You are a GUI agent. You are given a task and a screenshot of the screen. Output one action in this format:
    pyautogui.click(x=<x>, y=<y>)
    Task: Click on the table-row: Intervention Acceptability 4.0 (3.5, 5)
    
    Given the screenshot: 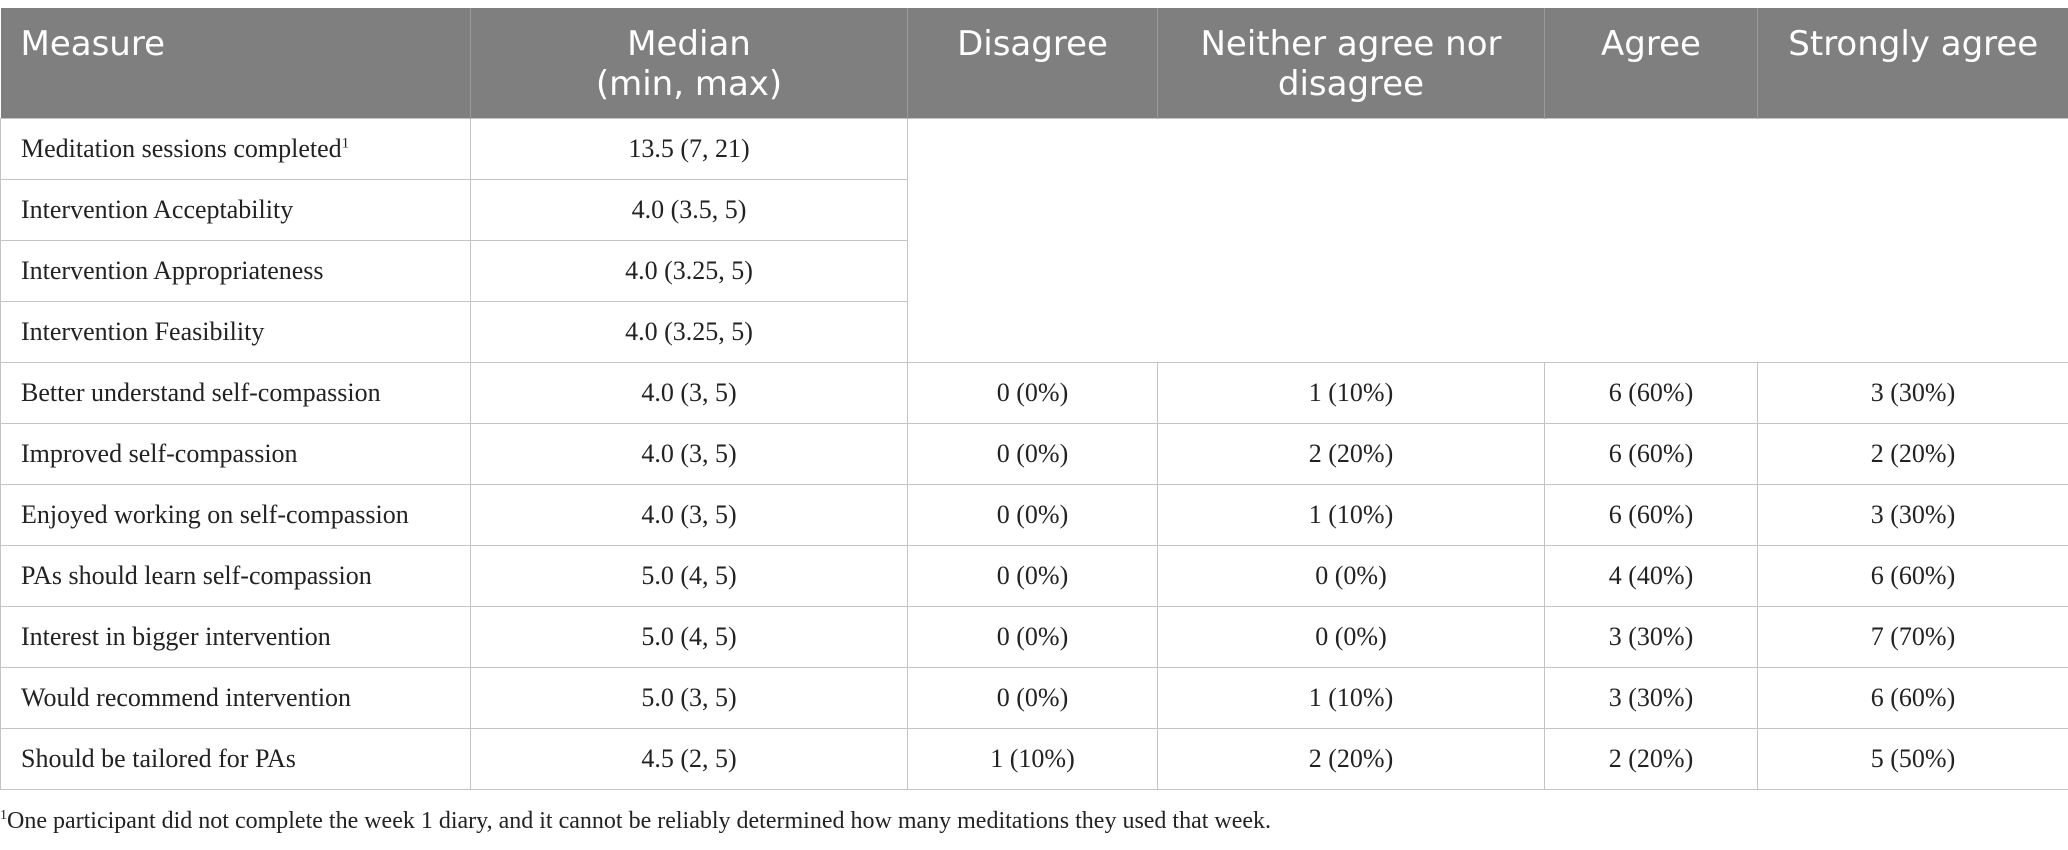 What is the action you would take?
    pyautogui.click(x=1034, y=209)
    